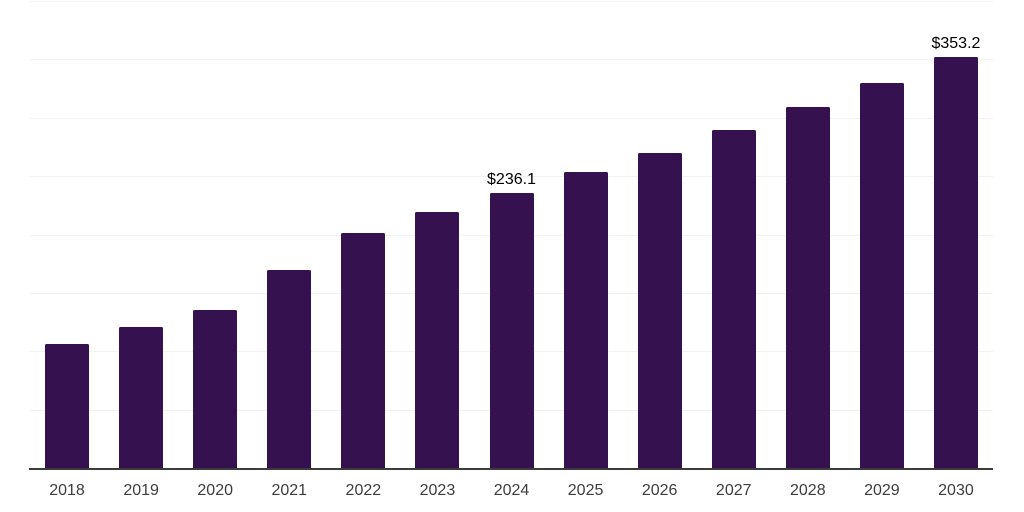 The width and height of the screenshot is (1024, 512). What do you see at coordinates (511, 180) in the screenshot?
I see `bar-value-label-2024: $236.1` at bounding box center [511, 180].